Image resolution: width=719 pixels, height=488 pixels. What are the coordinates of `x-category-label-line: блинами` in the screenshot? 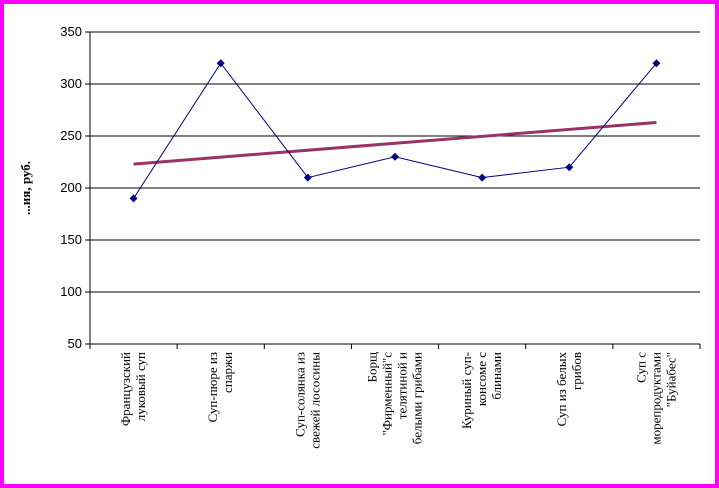 It's located at (496, 376).